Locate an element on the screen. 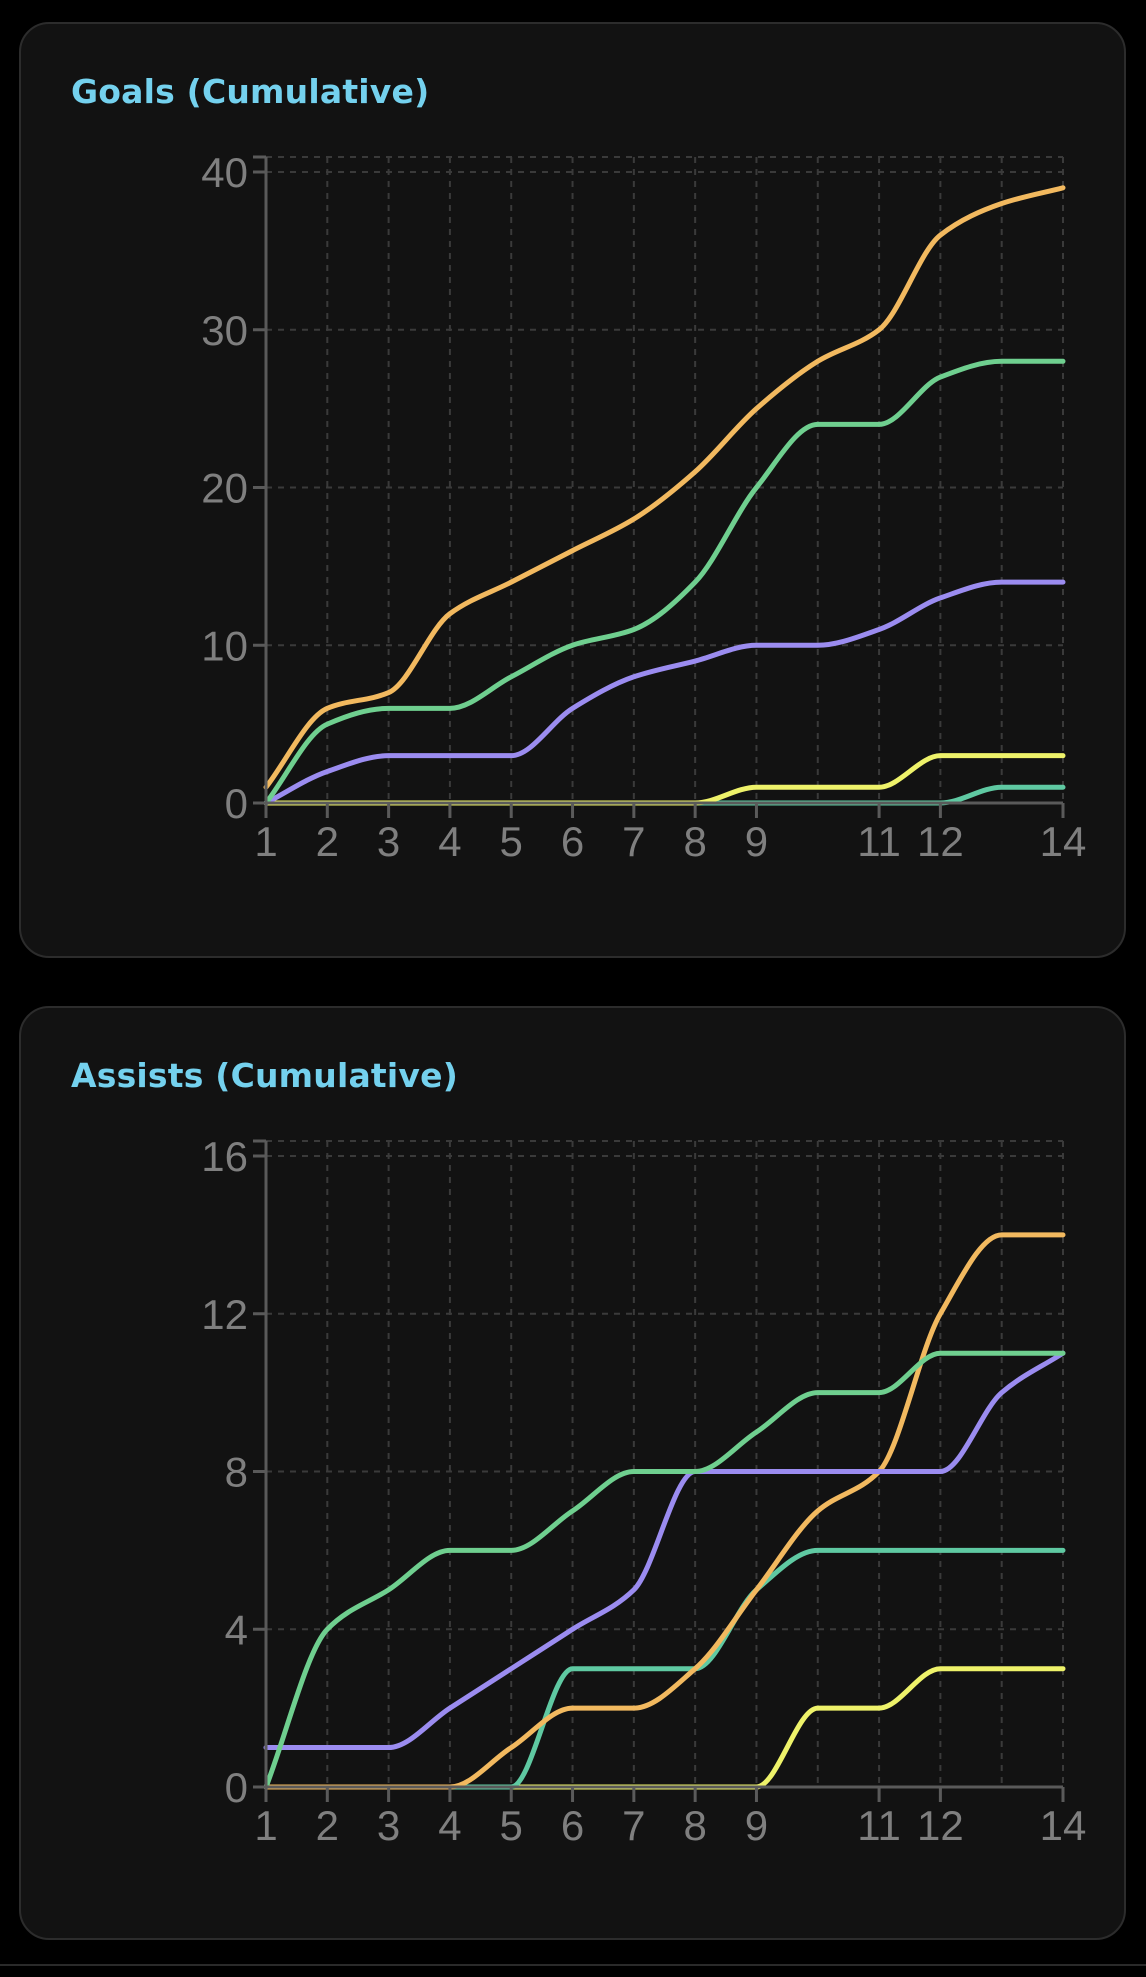 Image resolution: width=1146 pixels, height=1977 pixels. assists-x-tick-label: 7 is located at coordinates (633, 1825).